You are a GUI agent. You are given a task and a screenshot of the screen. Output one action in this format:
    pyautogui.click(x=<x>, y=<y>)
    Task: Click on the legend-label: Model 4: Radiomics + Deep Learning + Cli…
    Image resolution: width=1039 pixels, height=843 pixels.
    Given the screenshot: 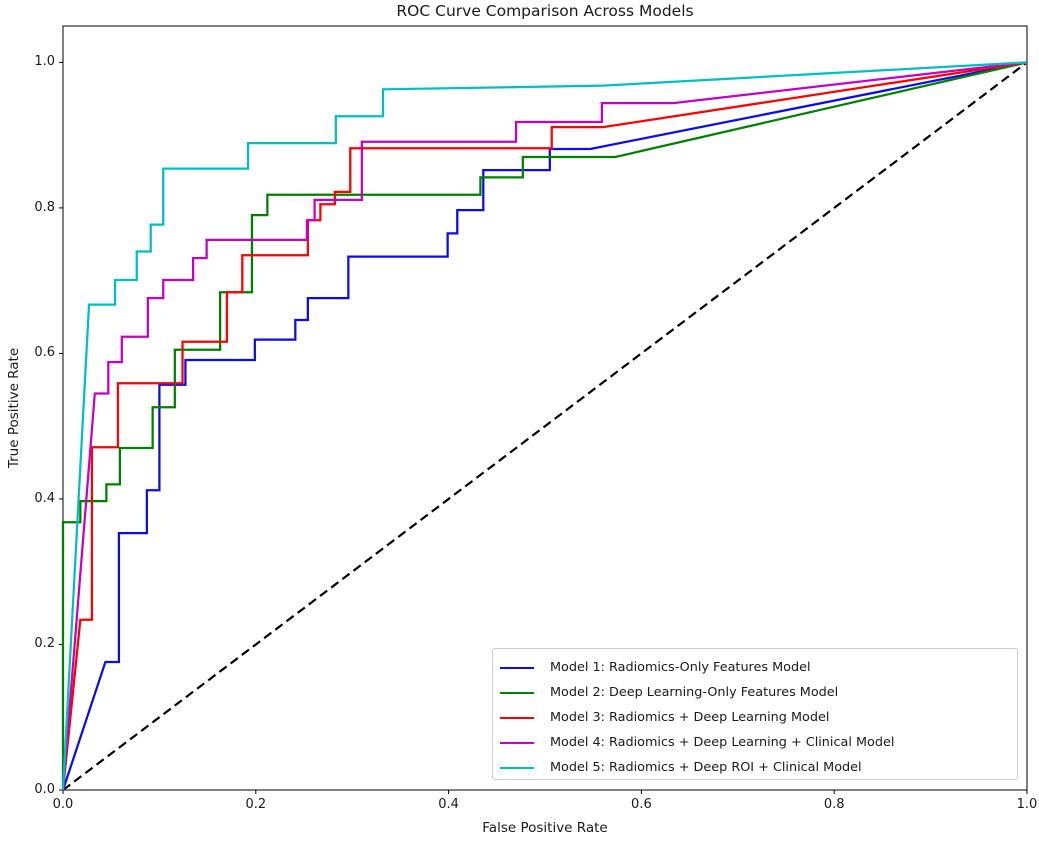 What is the action you would take?
    pyautogui.click(x=722, y=742)
    